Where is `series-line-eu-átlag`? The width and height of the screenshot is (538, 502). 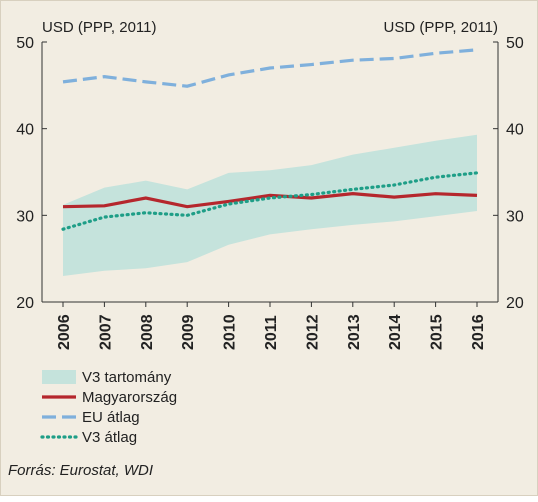 series-line-eu-átlag is located at coordinates (270, 68).